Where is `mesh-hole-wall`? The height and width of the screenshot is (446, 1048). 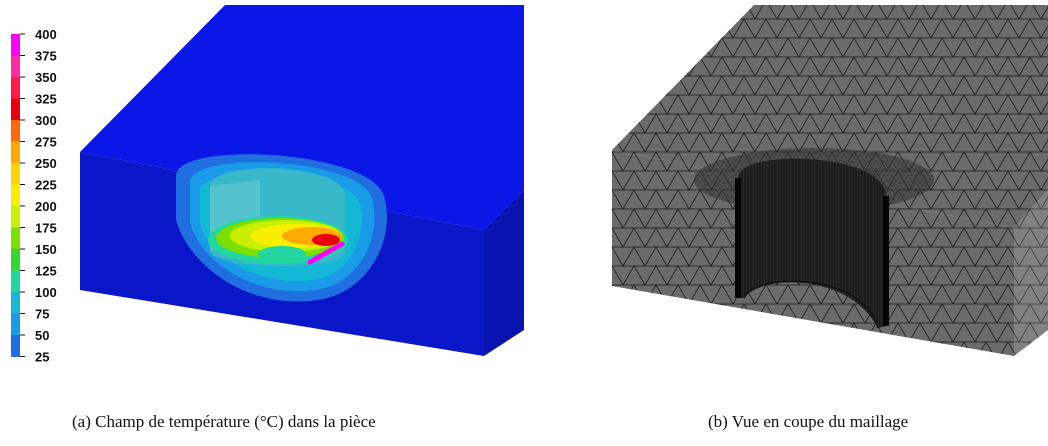 mesh-hole-wall is located at coordinates (812, 243).